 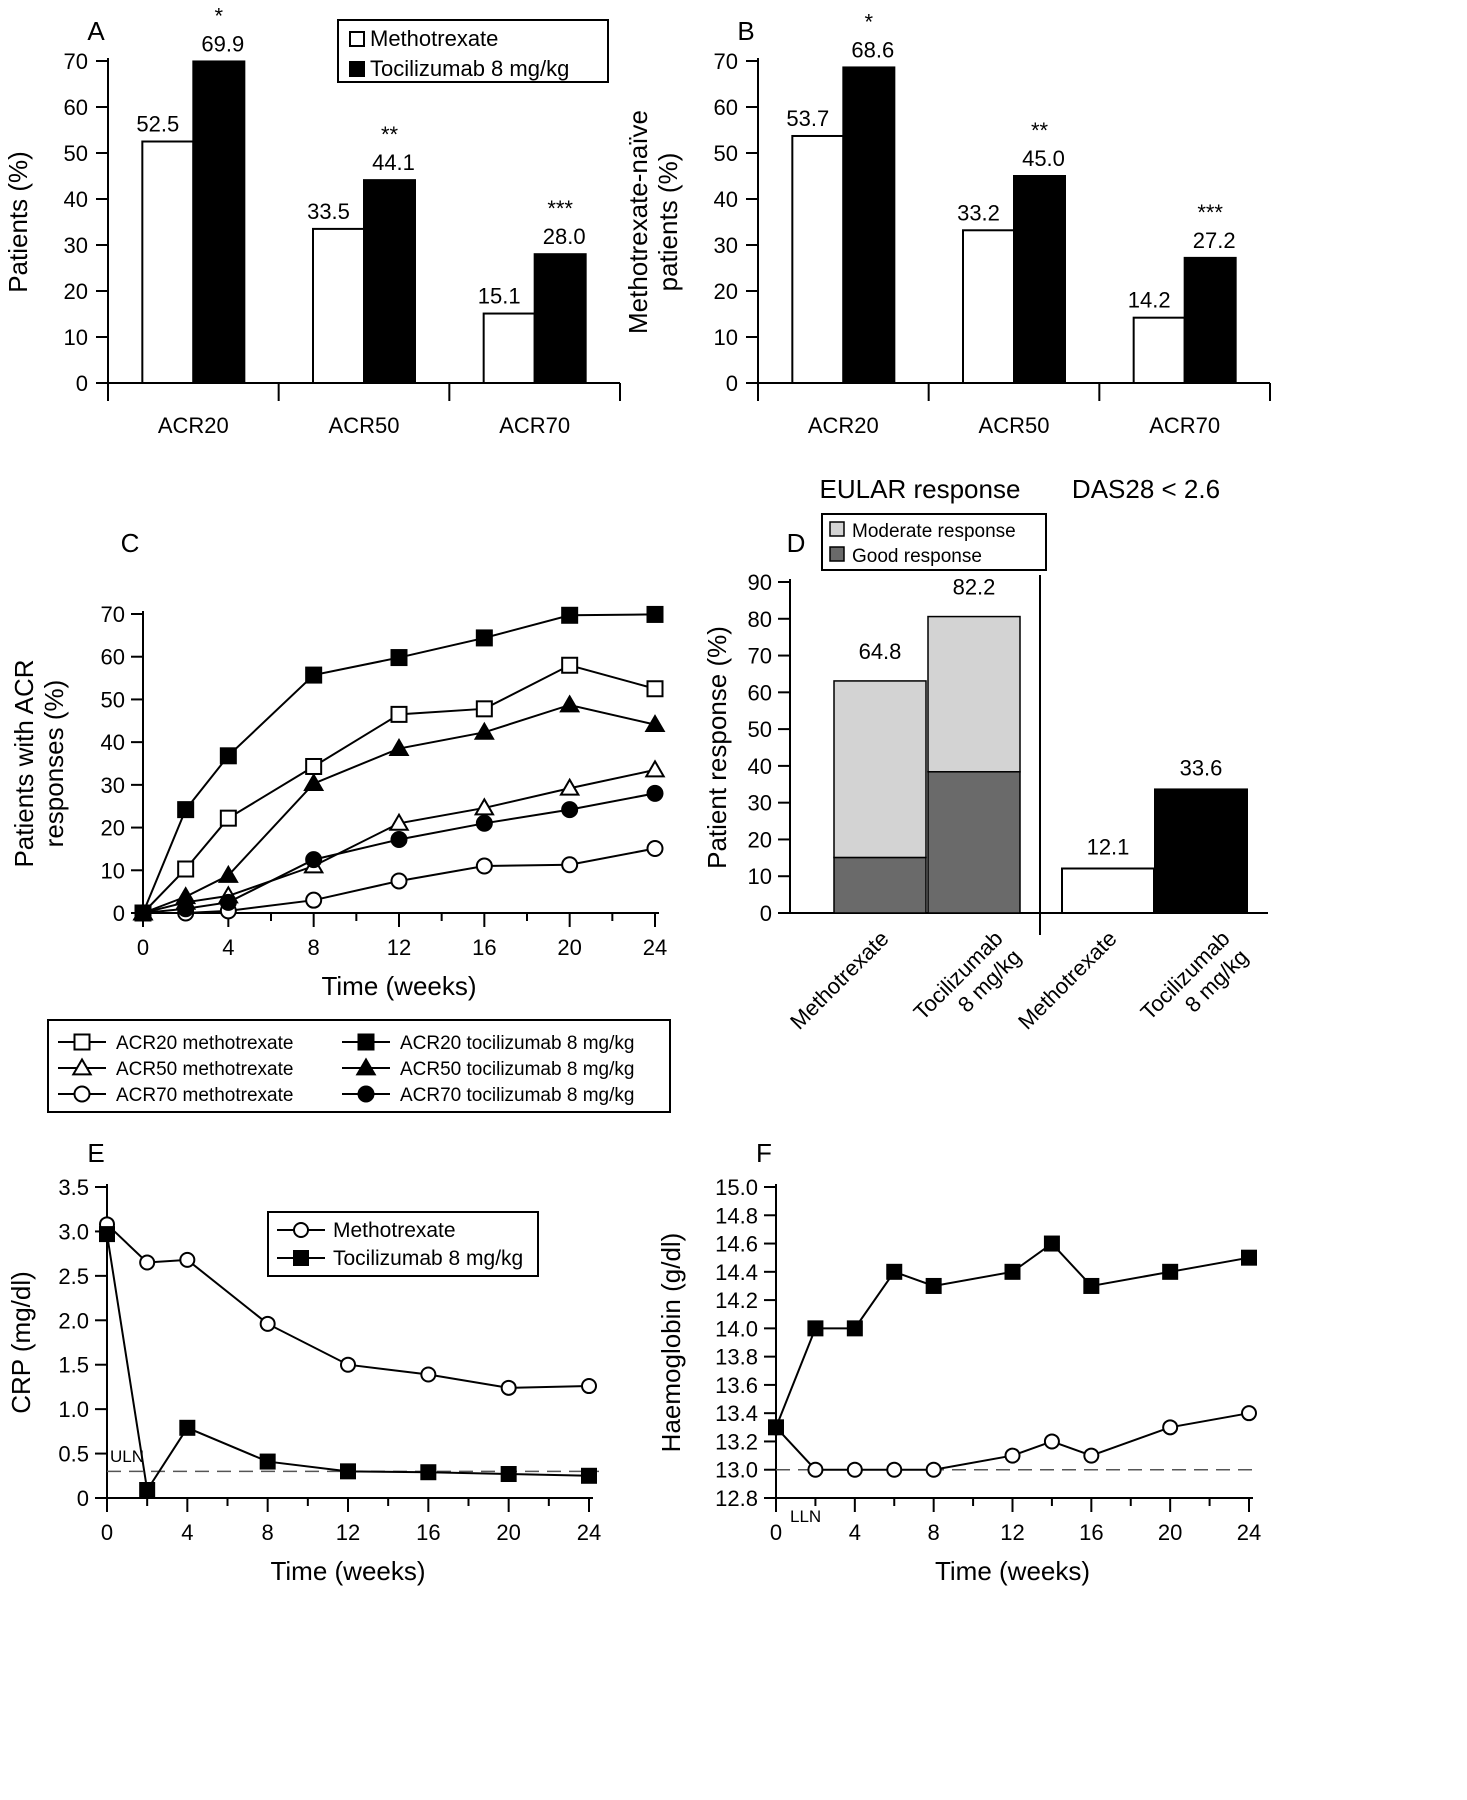 I want to click on bar-value-label: 27.2, so click(x=1214, y=240).